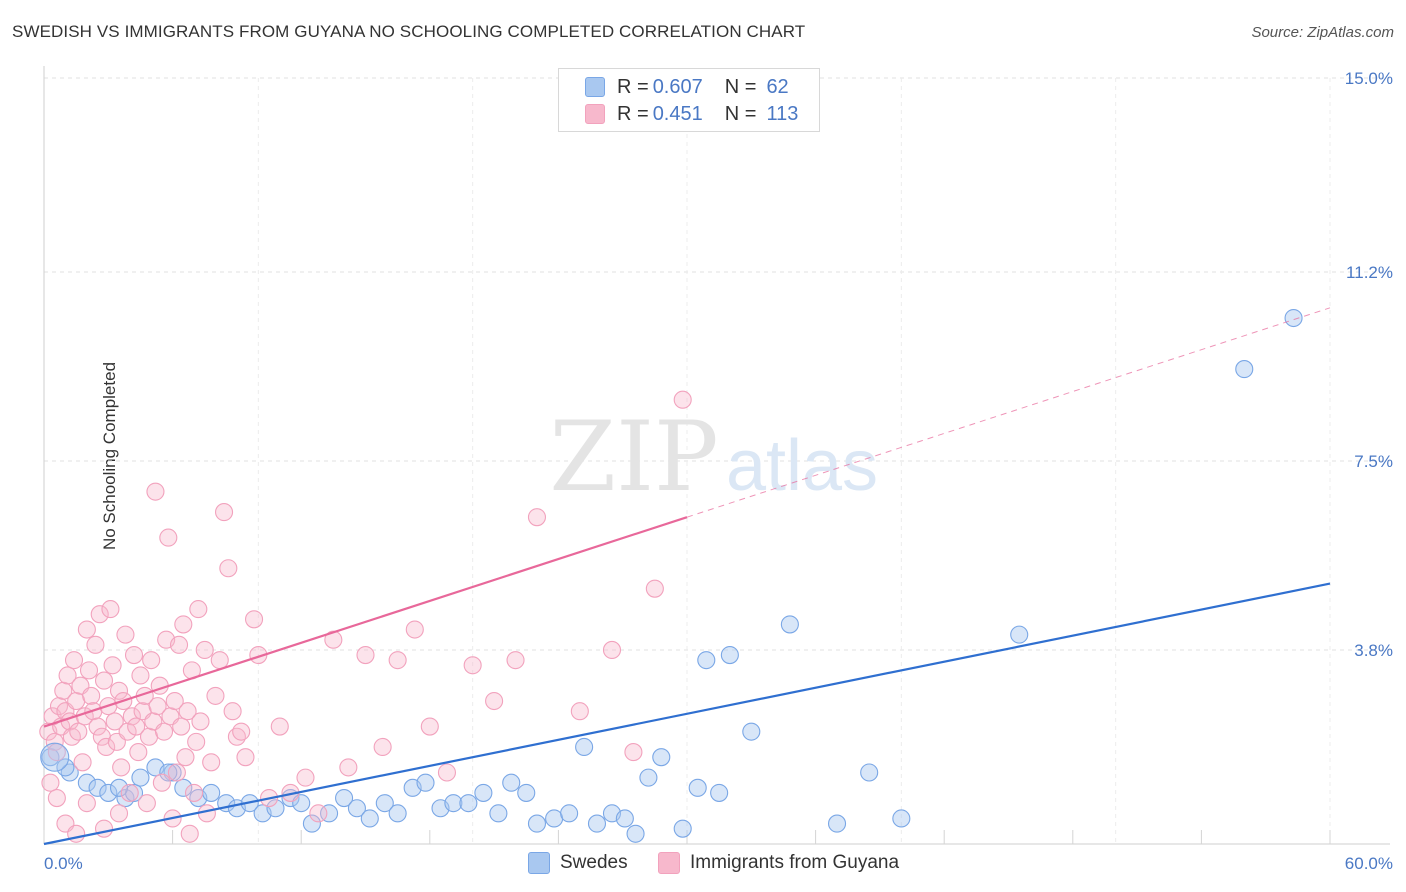  Describe the element at coordinates (633, 457) in the screenshot. I see `watermark-zip: ZIP` at that location.